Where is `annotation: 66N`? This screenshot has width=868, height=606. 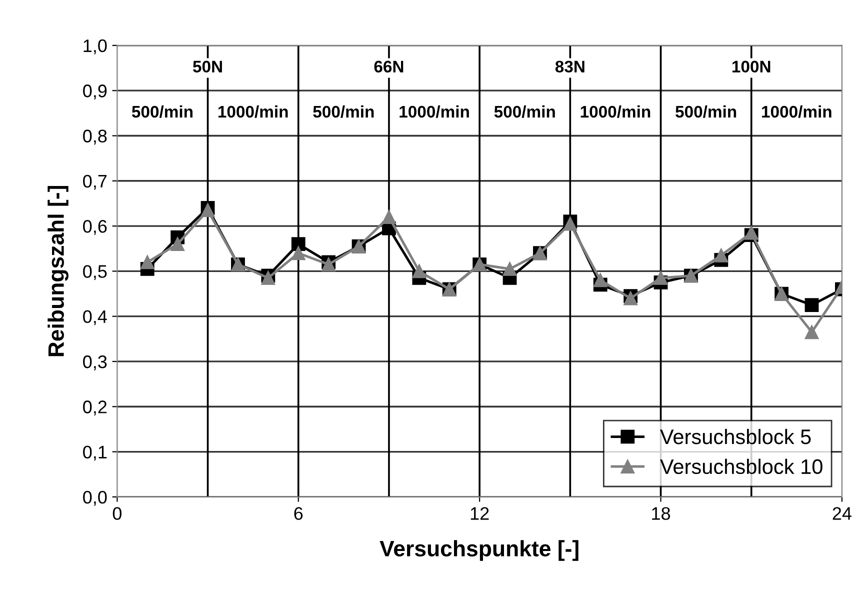
annotation: 66N is located at coordinates (389, 66).